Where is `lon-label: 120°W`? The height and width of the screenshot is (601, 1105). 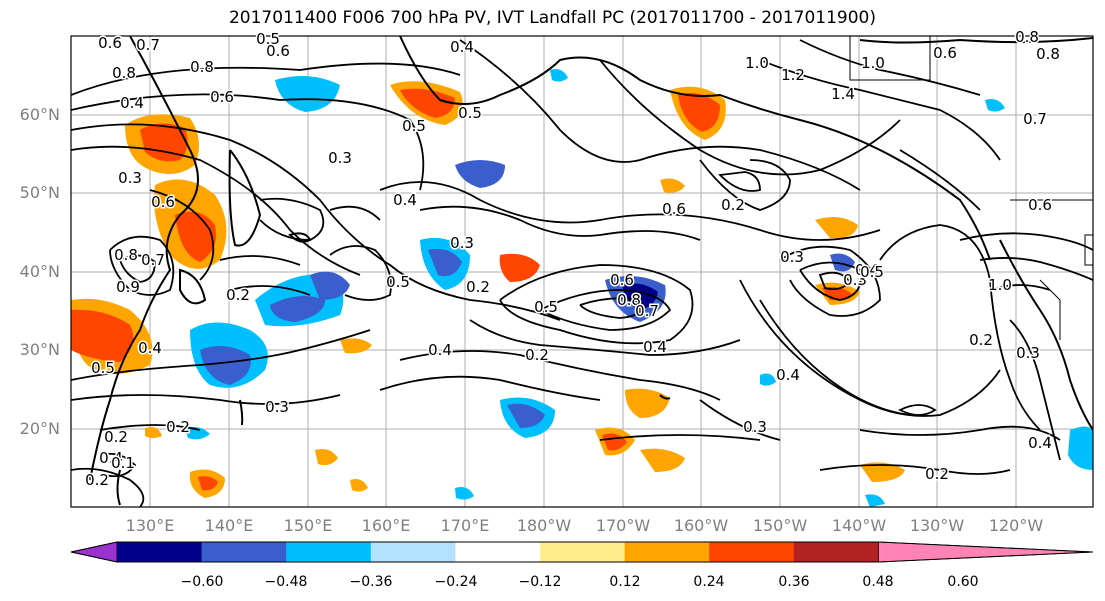 lon-label: 120°W is located at coordinates (1016, 525).